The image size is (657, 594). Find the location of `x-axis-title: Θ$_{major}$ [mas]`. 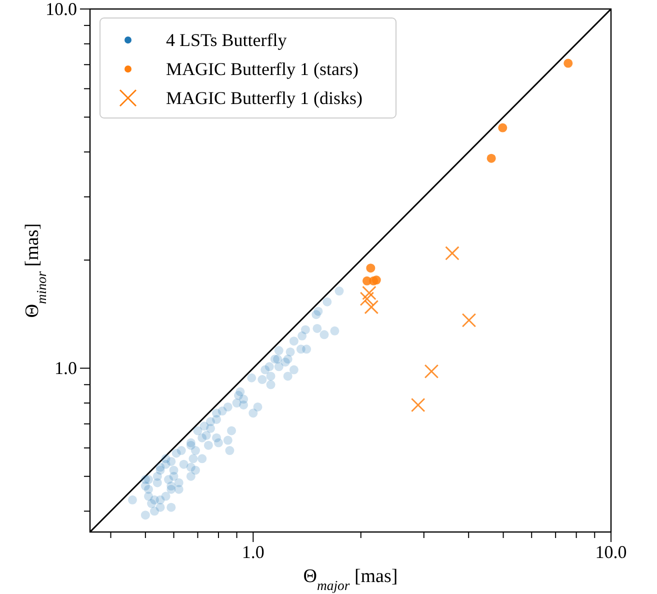

x-axis-title: Θ$_{major}$ [mas] is located at coordinates (350, 579).